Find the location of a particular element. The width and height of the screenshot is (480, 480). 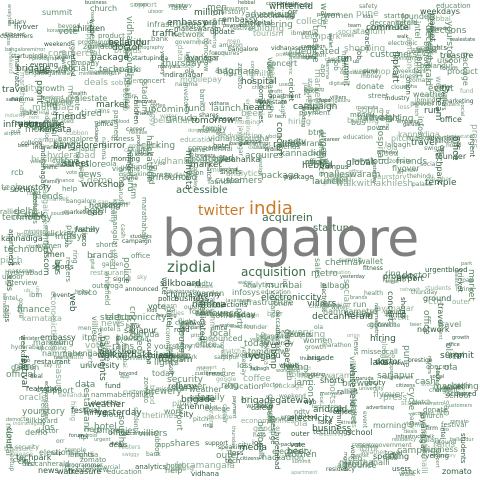

background-word: rains is located at coordinates (102, 111).